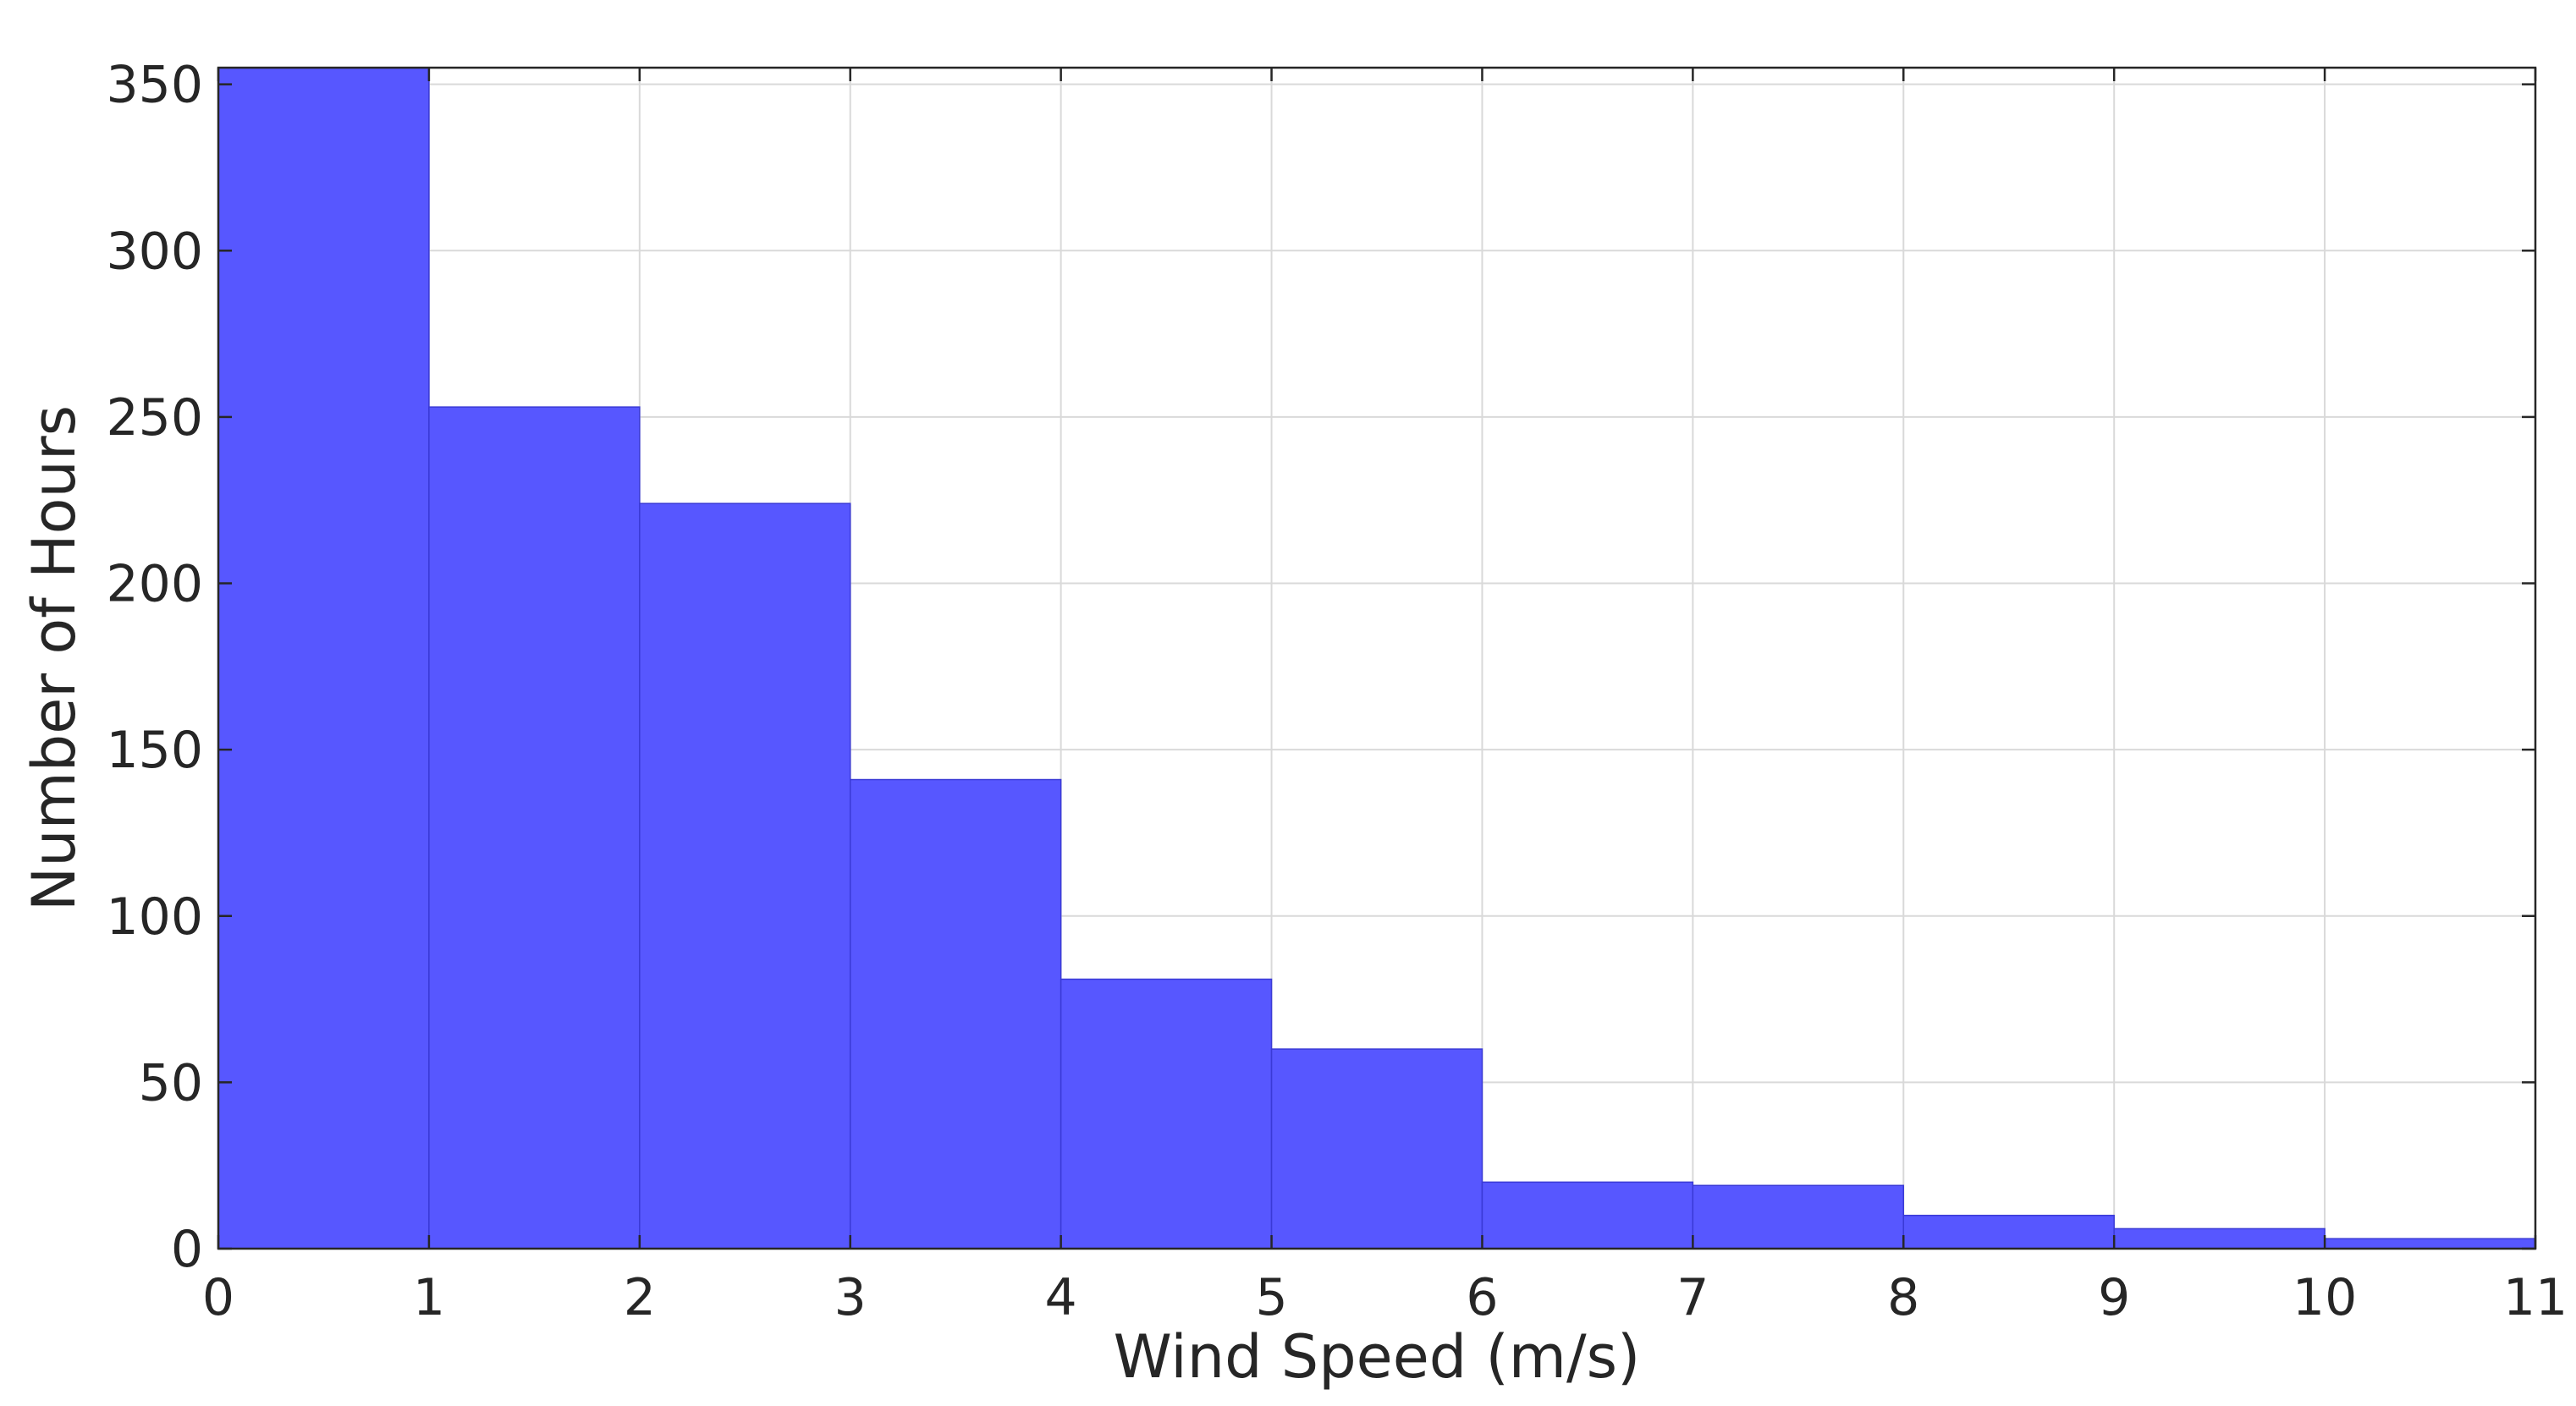 This screenshot has width=2576, height=1406. What do you see at coordinates (1482, 1297) in the screenshot?
I see `x-tick-label-6: 6` at bounding box center [1482, 1297].